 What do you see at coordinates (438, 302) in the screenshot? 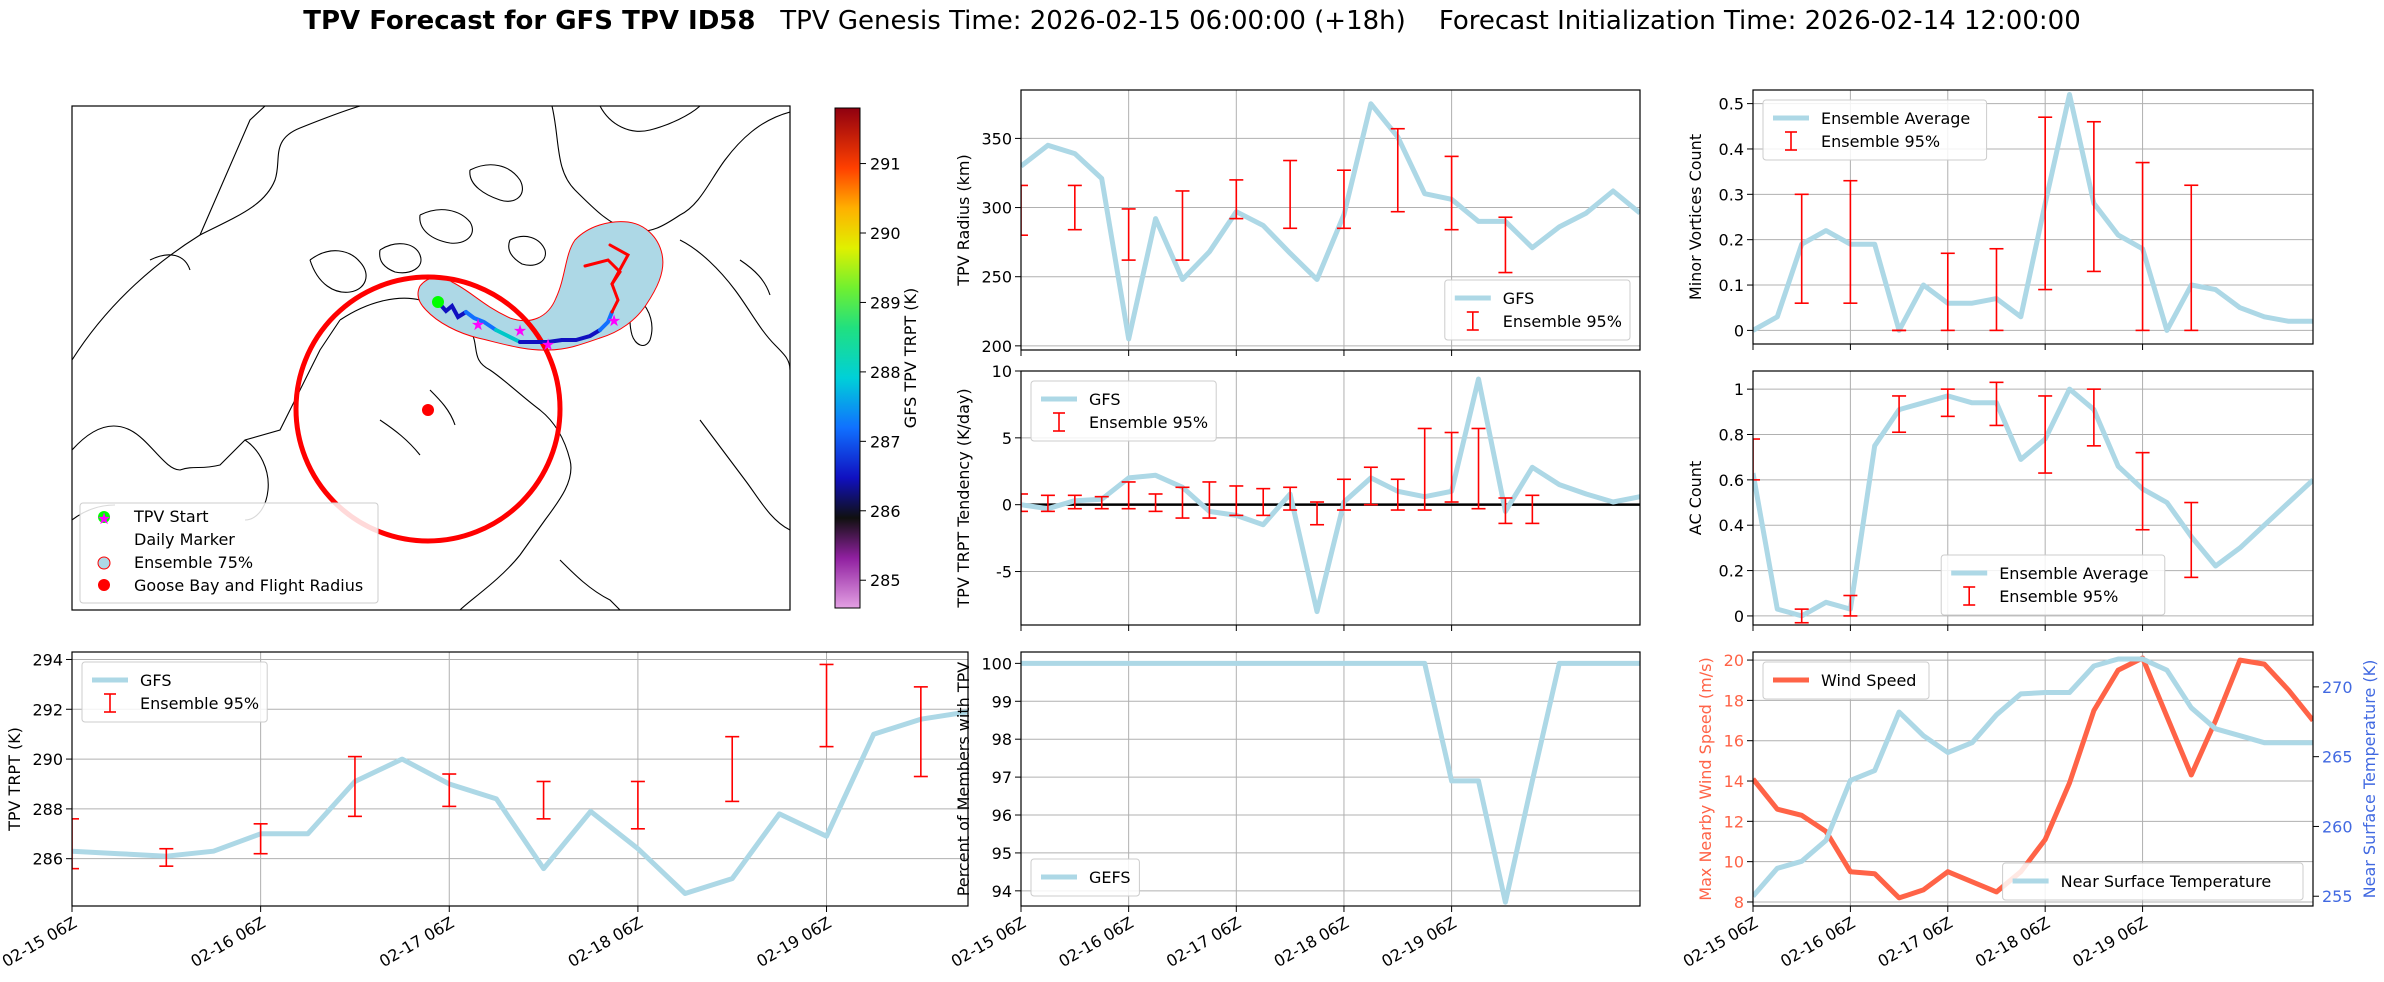
I see `tpv-start-marker` at bounding box center [438, 302].